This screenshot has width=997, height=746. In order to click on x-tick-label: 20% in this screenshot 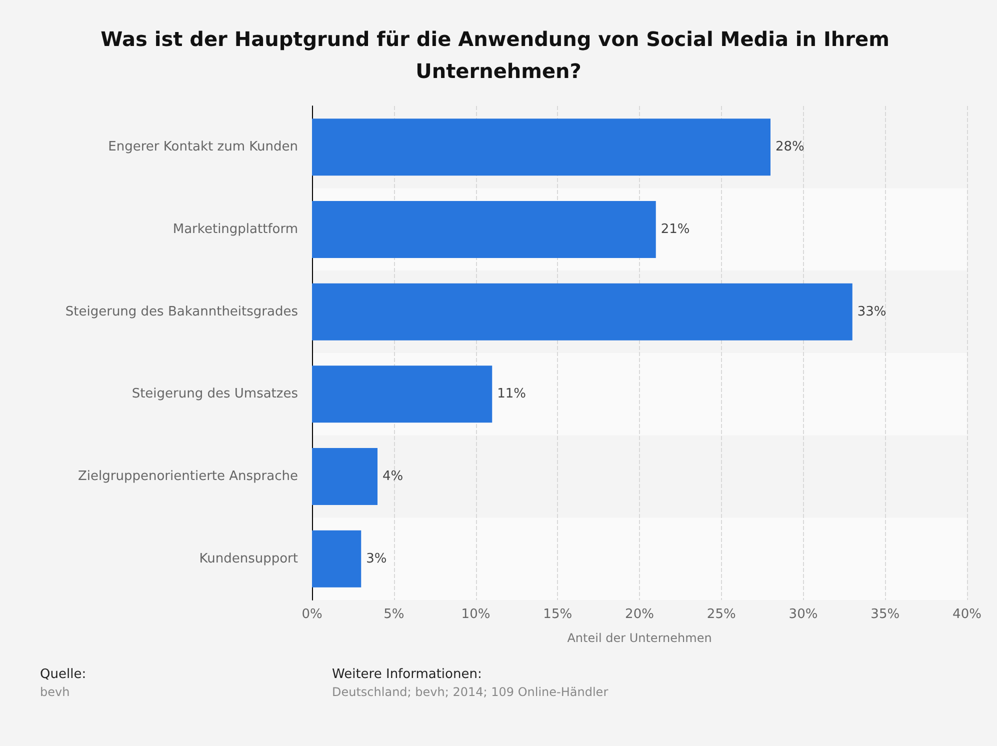, I will do `click(639, 614)`.